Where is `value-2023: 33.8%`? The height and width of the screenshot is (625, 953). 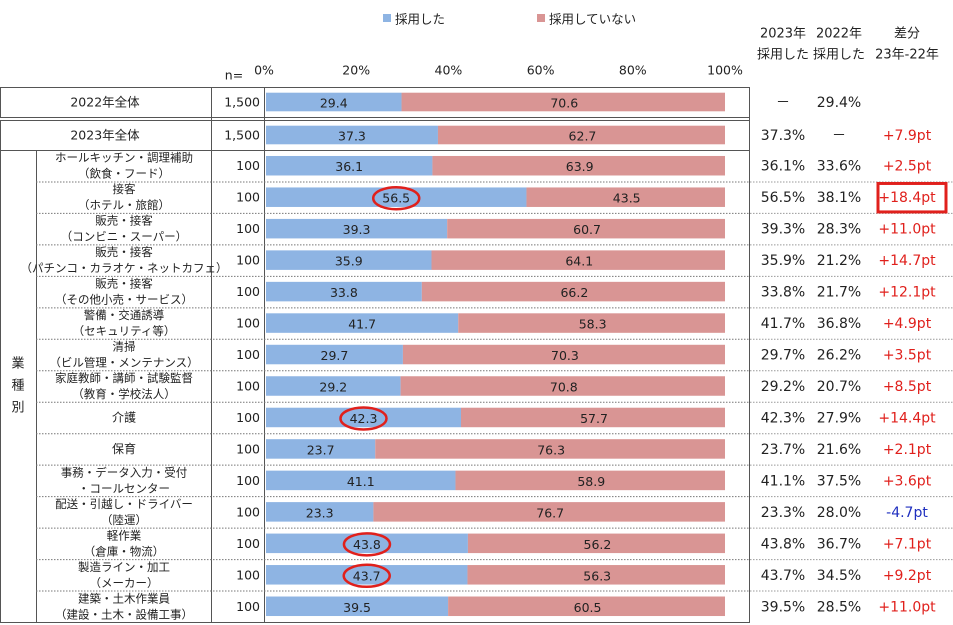 value-2023: 33.8% is located at coordinates (783, 293).